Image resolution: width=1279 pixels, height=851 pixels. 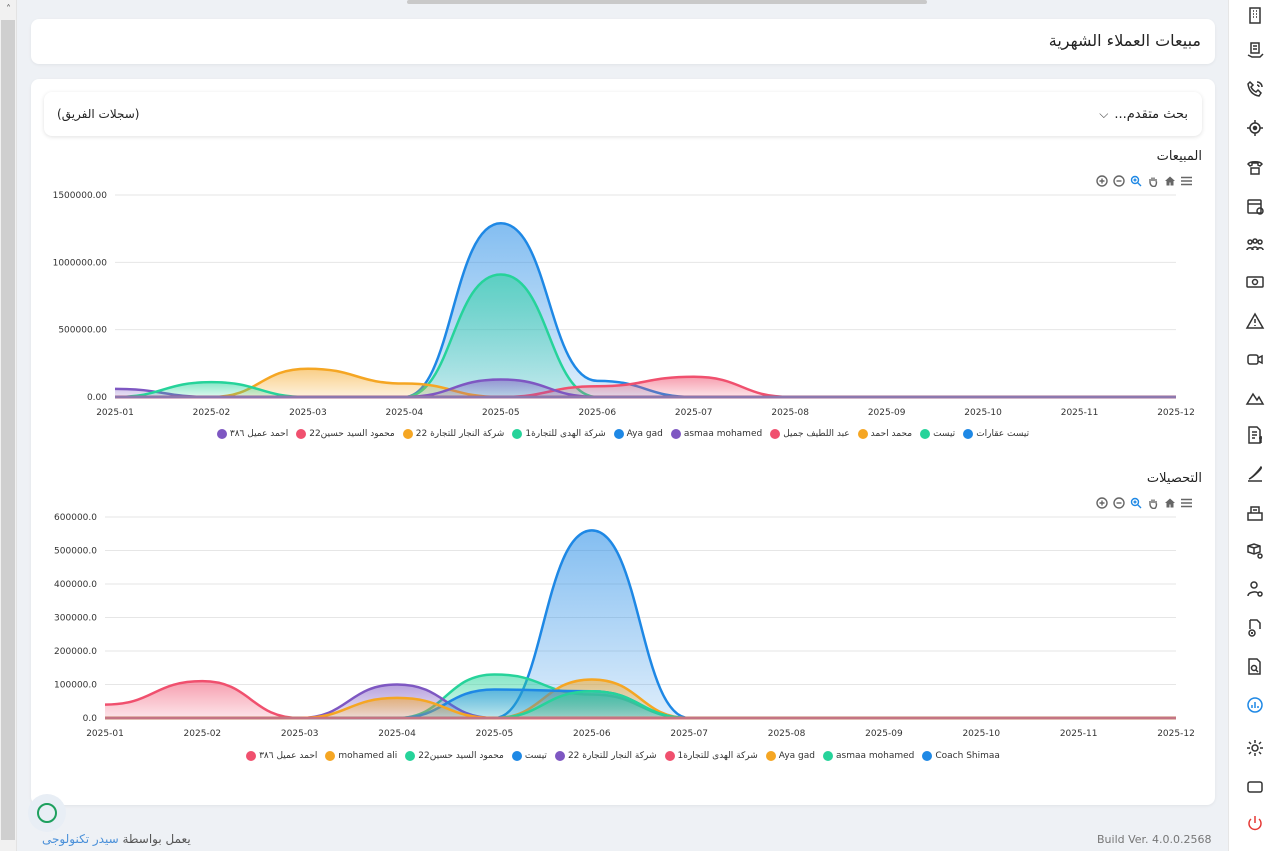 What do you see at coordinates (1255, 50) in the screenshot?
I see `receipt-hand-icon` at bounding box center [1255, 50].